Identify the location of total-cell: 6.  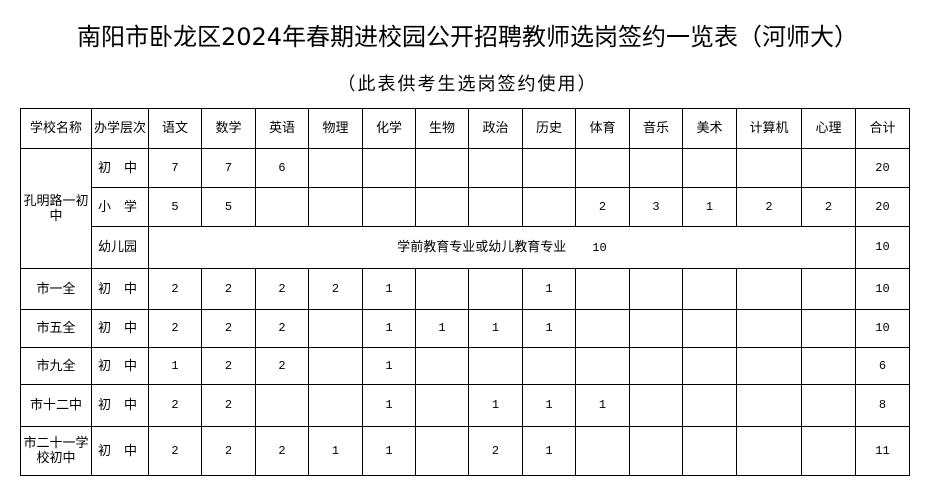
(882, 366).